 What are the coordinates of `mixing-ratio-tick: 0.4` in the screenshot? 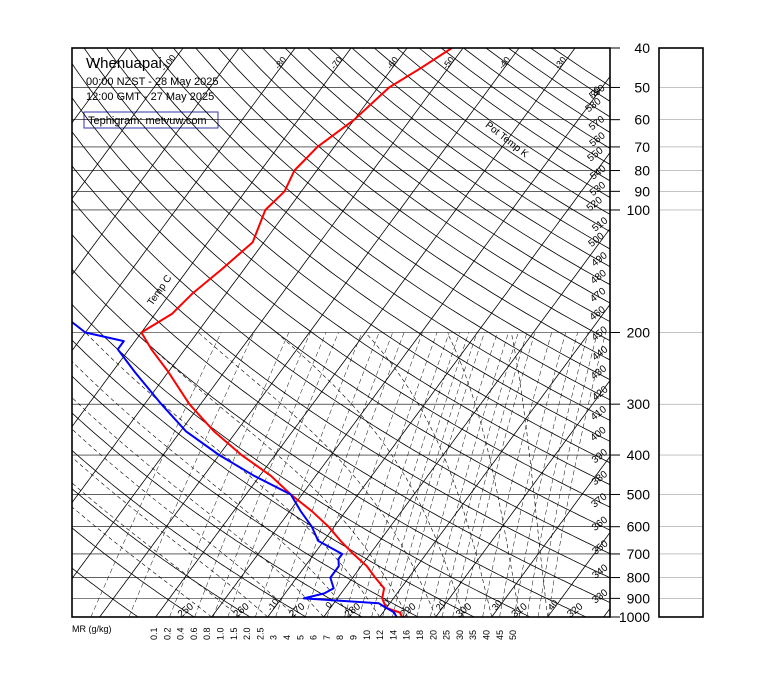 It's located at (181, 633).